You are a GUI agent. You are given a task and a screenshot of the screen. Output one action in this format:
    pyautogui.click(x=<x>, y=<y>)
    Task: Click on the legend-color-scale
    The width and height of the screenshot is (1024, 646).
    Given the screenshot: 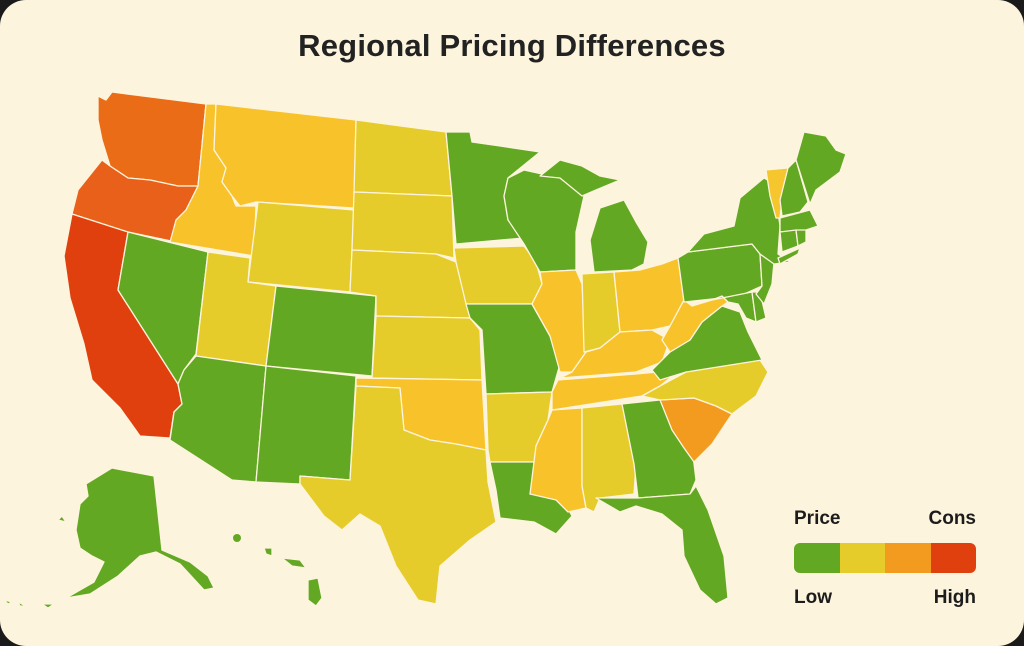 What is the action you would take?
    pyautogui.click(x=885, y=558)
    